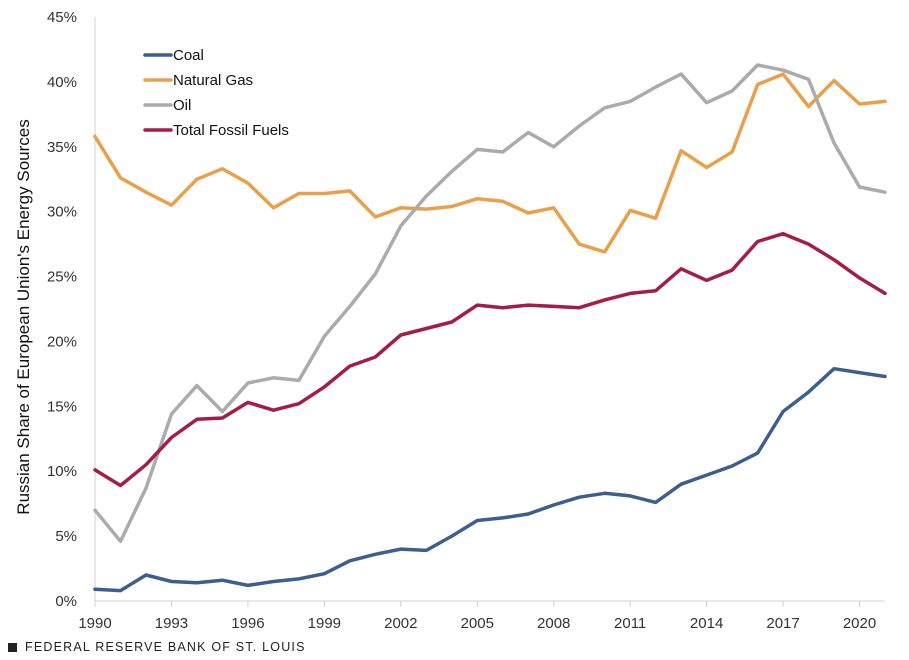  I want to click on y-tick-label: 25%, so click(62, 277).